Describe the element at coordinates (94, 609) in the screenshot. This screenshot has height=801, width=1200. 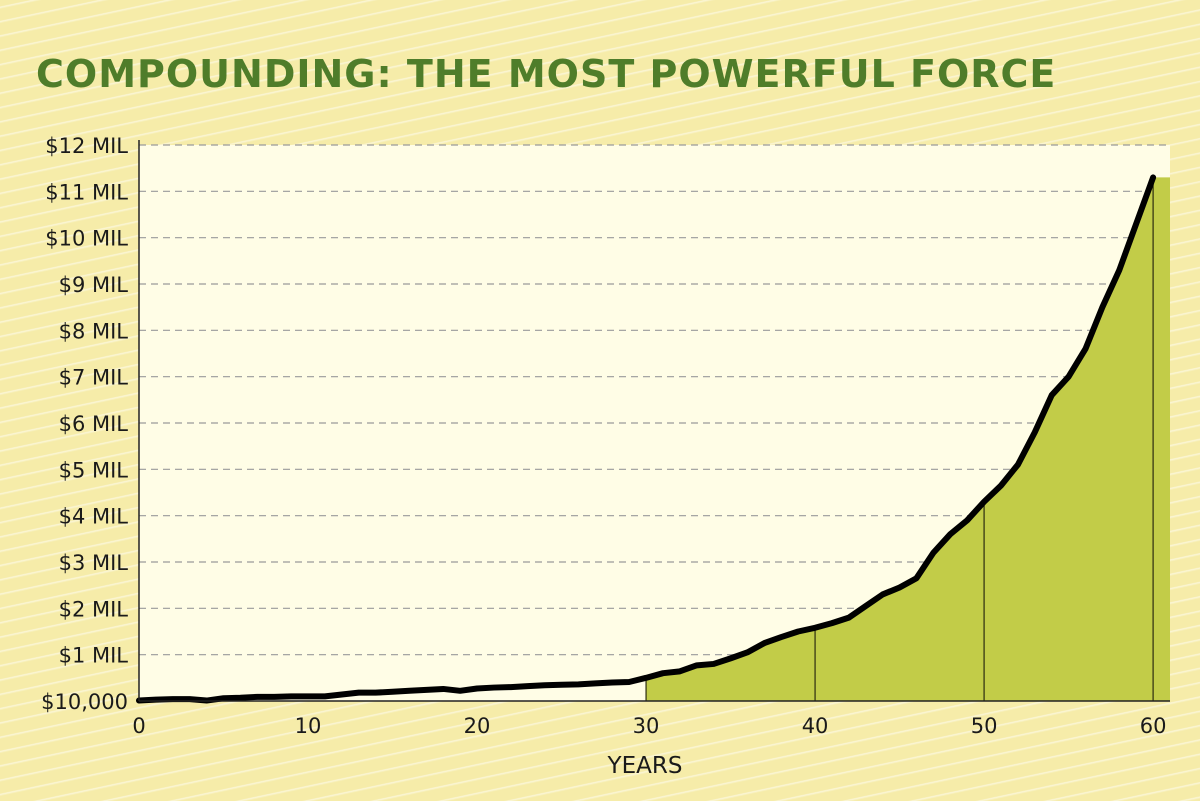
I see `y-tick-label: $2 MIL` at that location.